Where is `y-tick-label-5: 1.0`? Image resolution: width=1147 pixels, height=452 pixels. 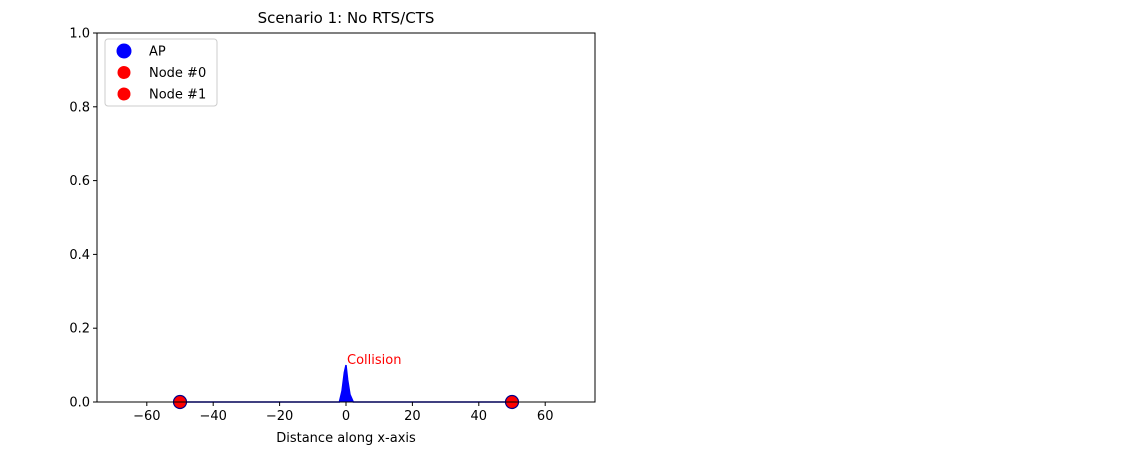 y-tick-label-5: 1.0 is located at coordinates (79, 34).